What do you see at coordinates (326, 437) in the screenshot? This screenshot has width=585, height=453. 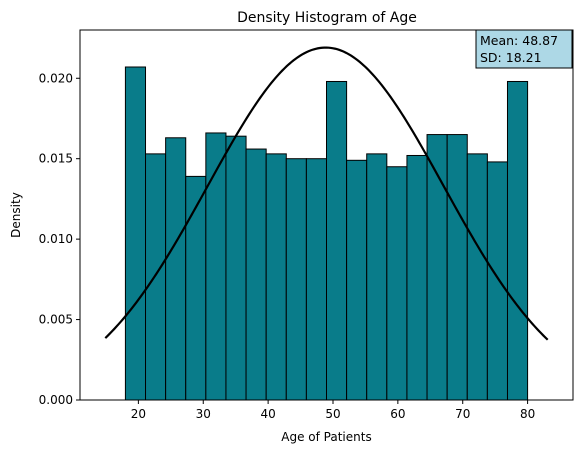 I see `x-axis-label: Age of Patients` at bounding box center [326, 437].